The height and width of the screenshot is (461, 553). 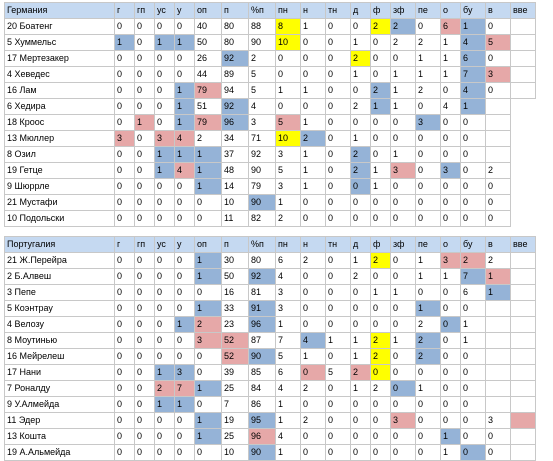 I want to click on player-row: 11 Эдер 0 0 0 0 1 19 95 1 2 0 0 0 3 0 0 0 3, so click(x=270, y=420).